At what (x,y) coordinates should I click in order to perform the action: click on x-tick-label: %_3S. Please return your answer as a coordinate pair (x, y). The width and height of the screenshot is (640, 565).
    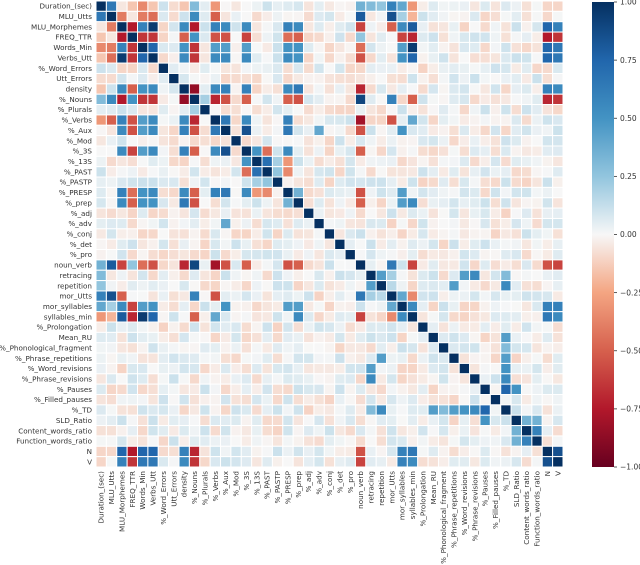
    Looking at the image, I should click on (246, 481).